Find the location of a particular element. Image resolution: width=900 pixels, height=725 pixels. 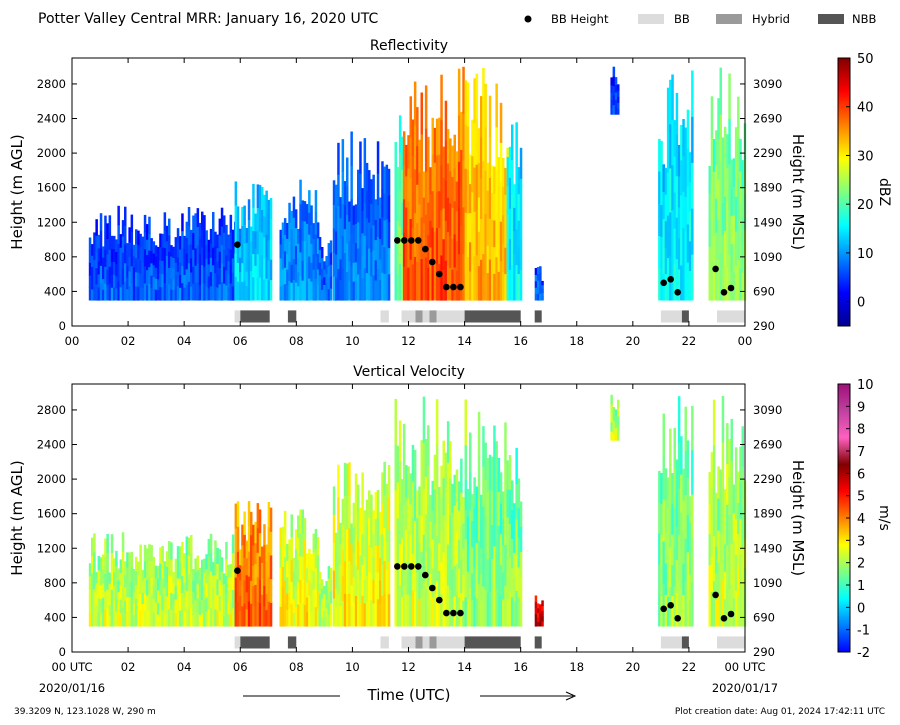

bb-type-segment is located at coordinates (492, 642).